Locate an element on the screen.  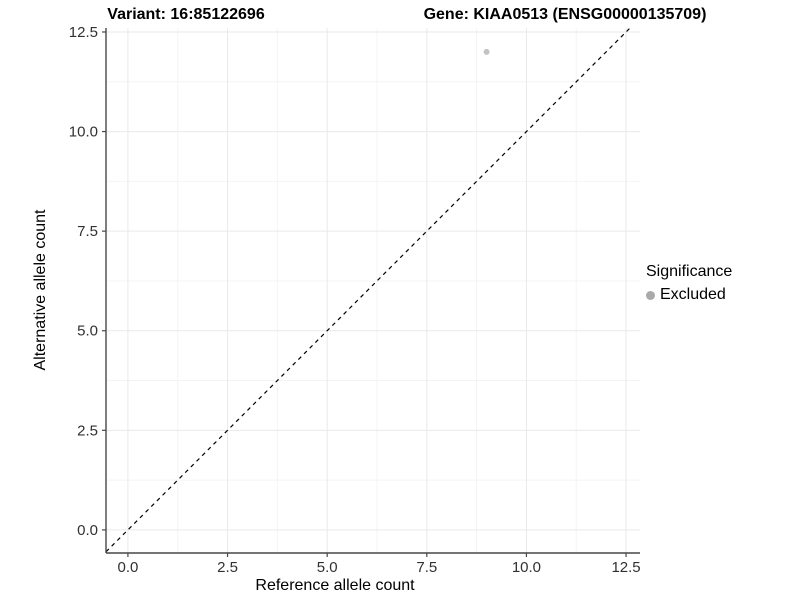
x-axis-label: Reference allele count is located at coordinates (335, 585).